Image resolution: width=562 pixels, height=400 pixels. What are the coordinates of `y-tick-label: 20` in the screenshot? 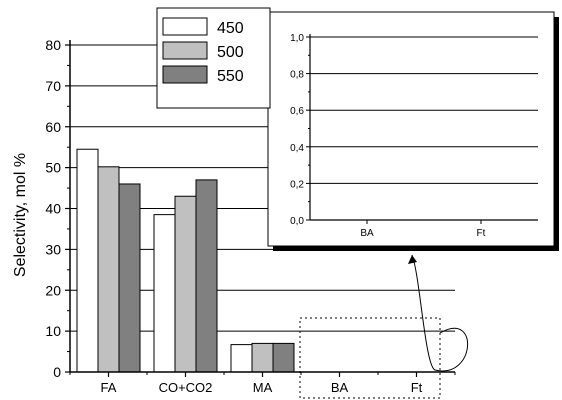 It's located at (53, 290).